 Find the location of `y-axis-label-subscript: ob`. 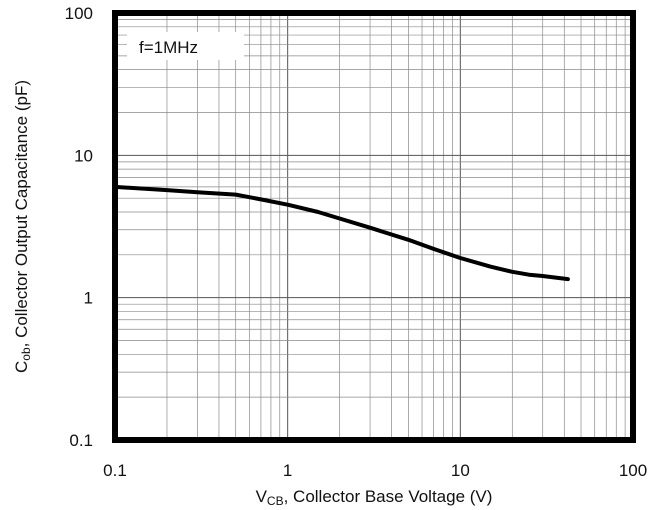

y-axis-label-subscript: ob is located at coordinates (26, 354).